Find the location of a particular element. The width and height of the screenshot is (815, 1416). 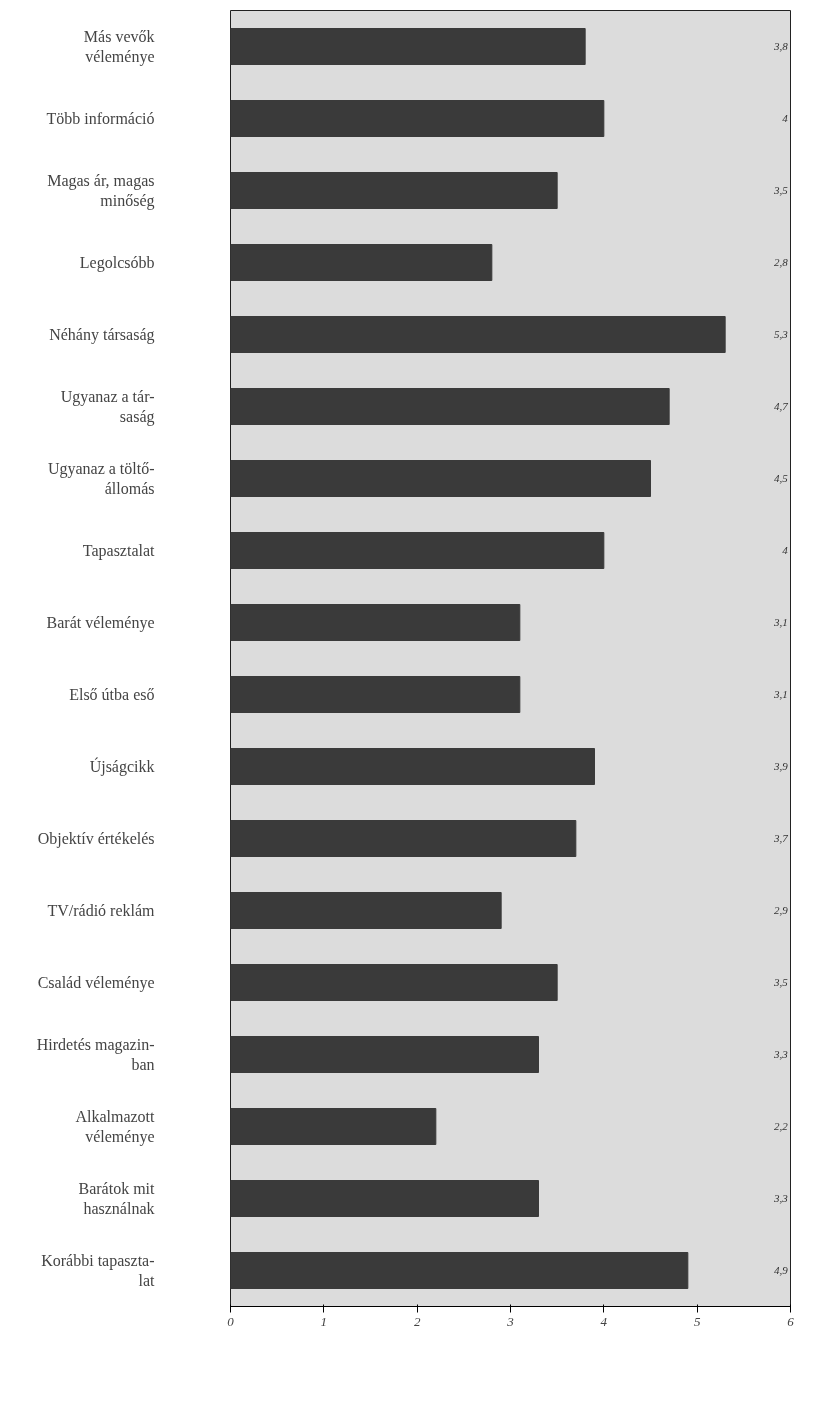

y-tick-label: Család véleménye is located at coordinates (96, 983).